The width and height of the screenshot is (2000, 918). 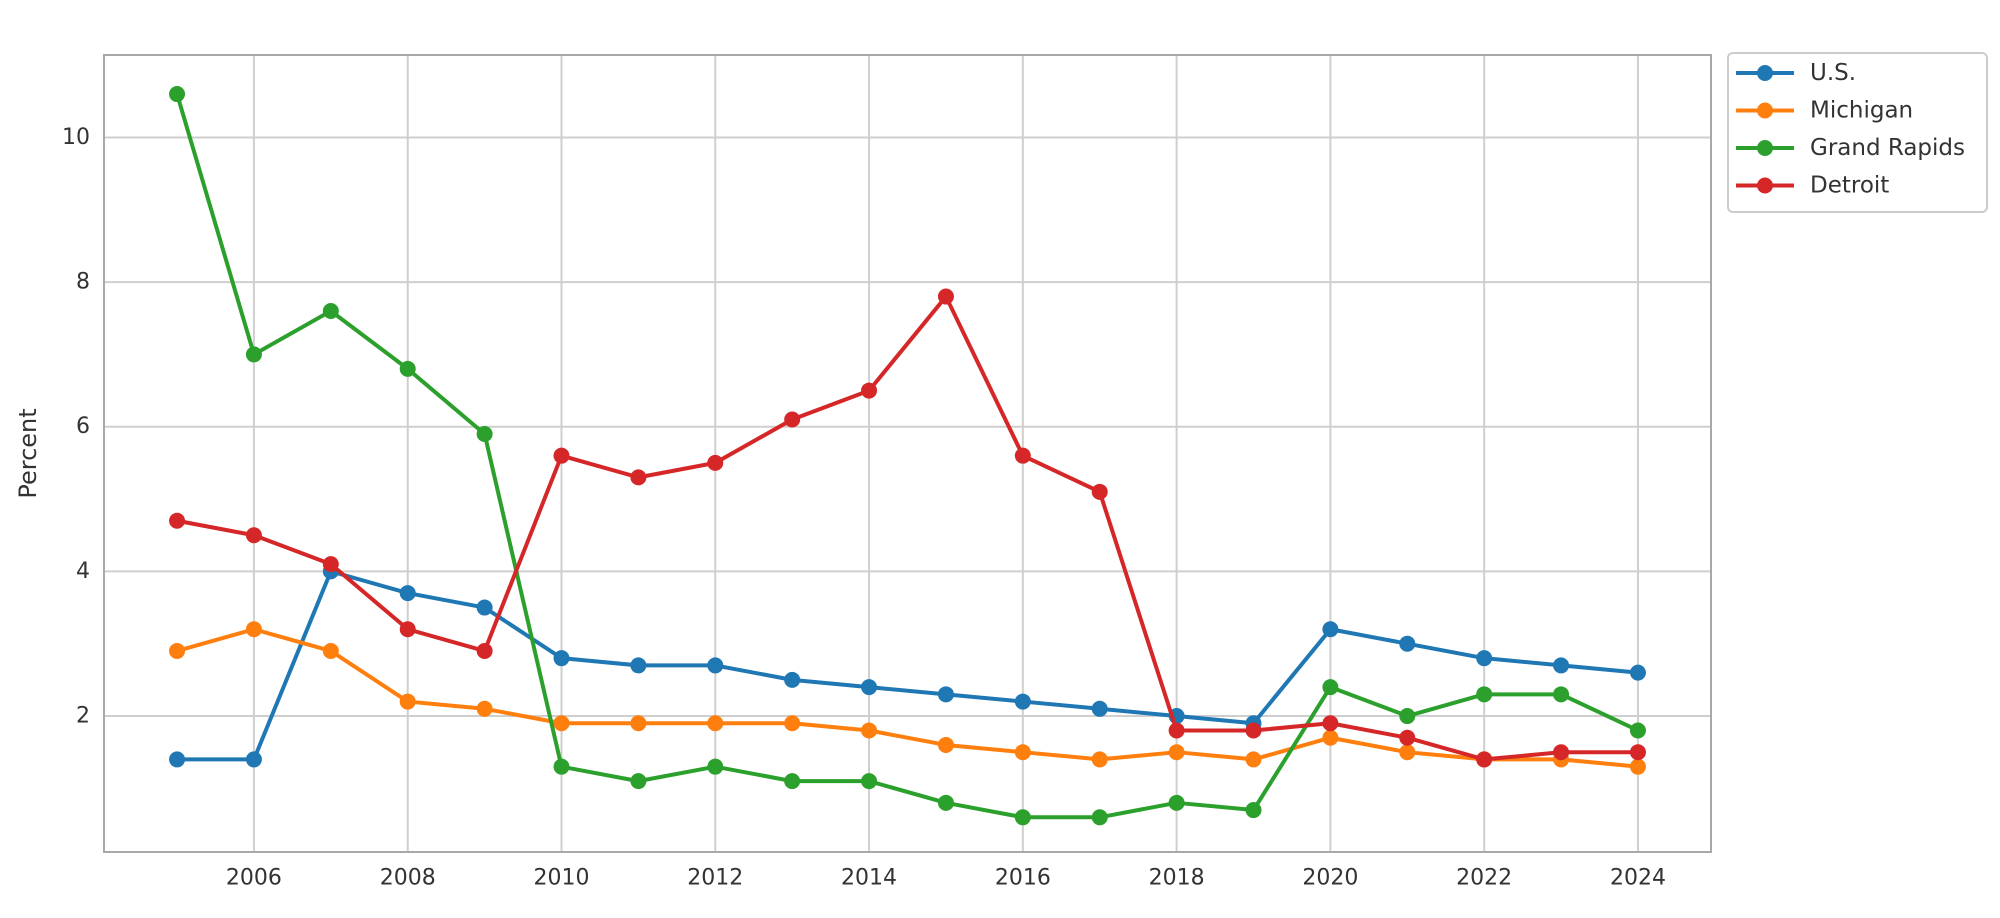 What do you see at coordinates (715, 766) in the screenshot?
I see `data-point-grand-rapids-2012` at bounding box center [715, 766].